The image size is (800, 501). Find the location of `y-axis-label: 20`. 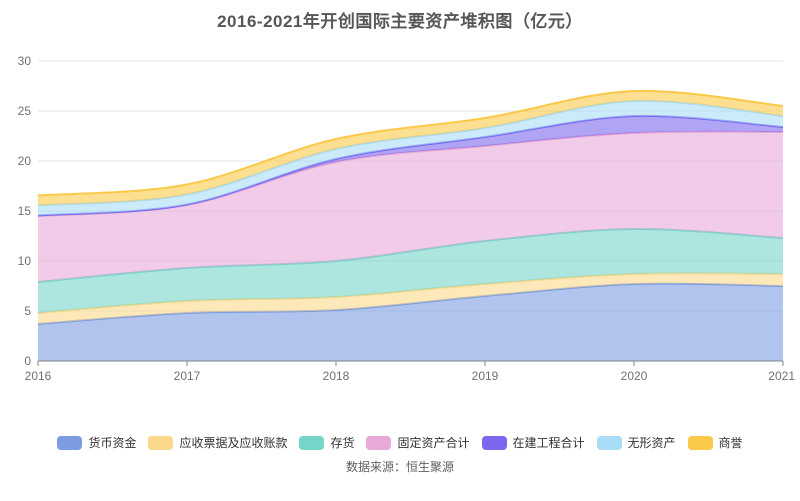

y-axis-label: 20 is located at coordinates (25, 161).